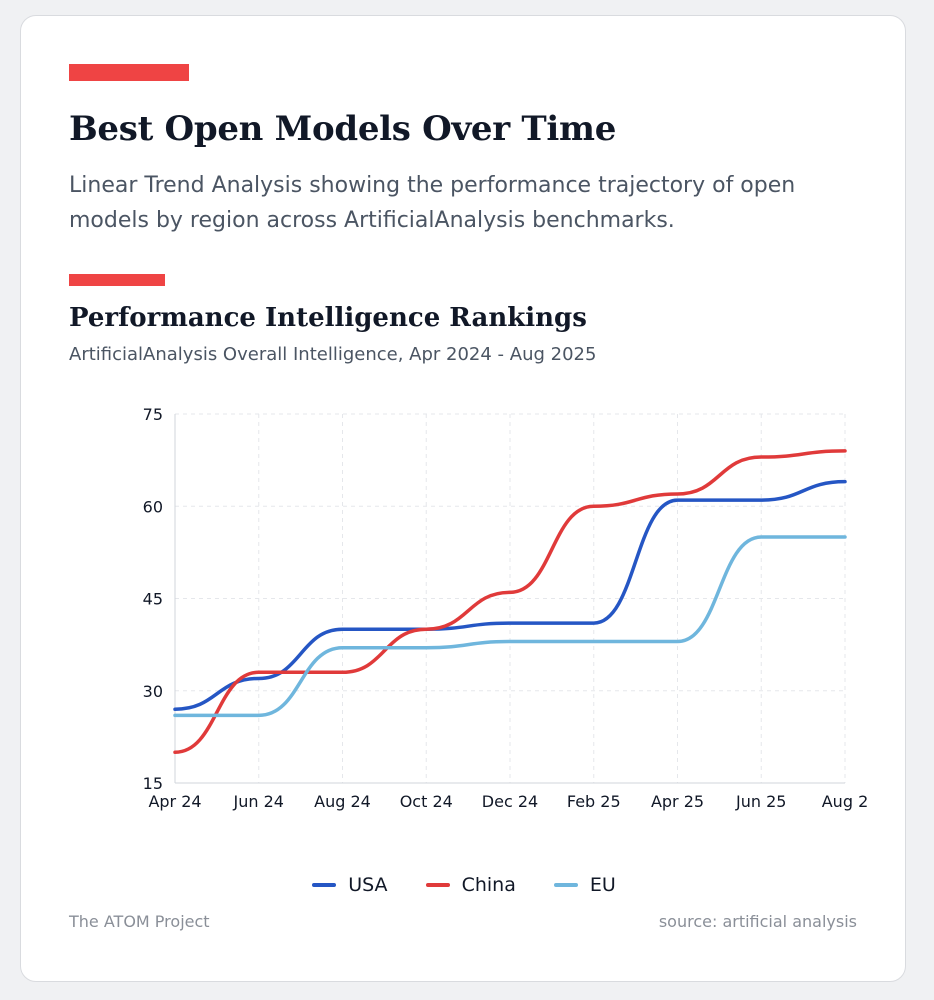 This screenshot has width=934, height=1000. What do you see at coordinates (258, 801) in the screenshot?
I see `x-tick-label: Jun 24` at bounding box center [258, 801].